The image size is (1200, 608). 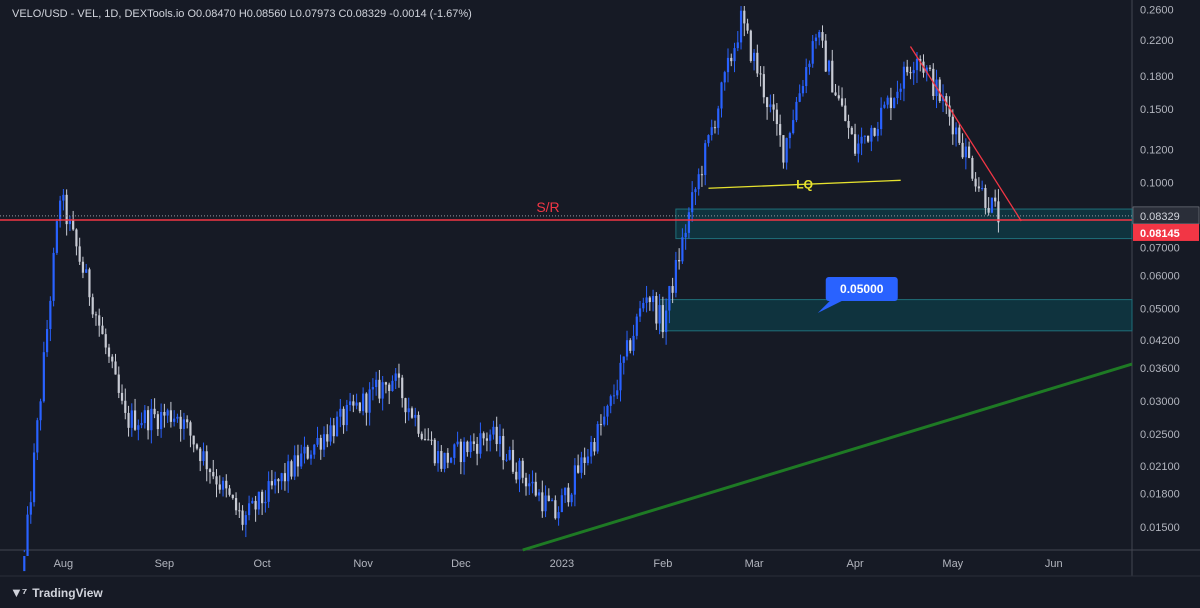 I want to click on price-tick-label: 0.07000, so click(x=1160, y=248).